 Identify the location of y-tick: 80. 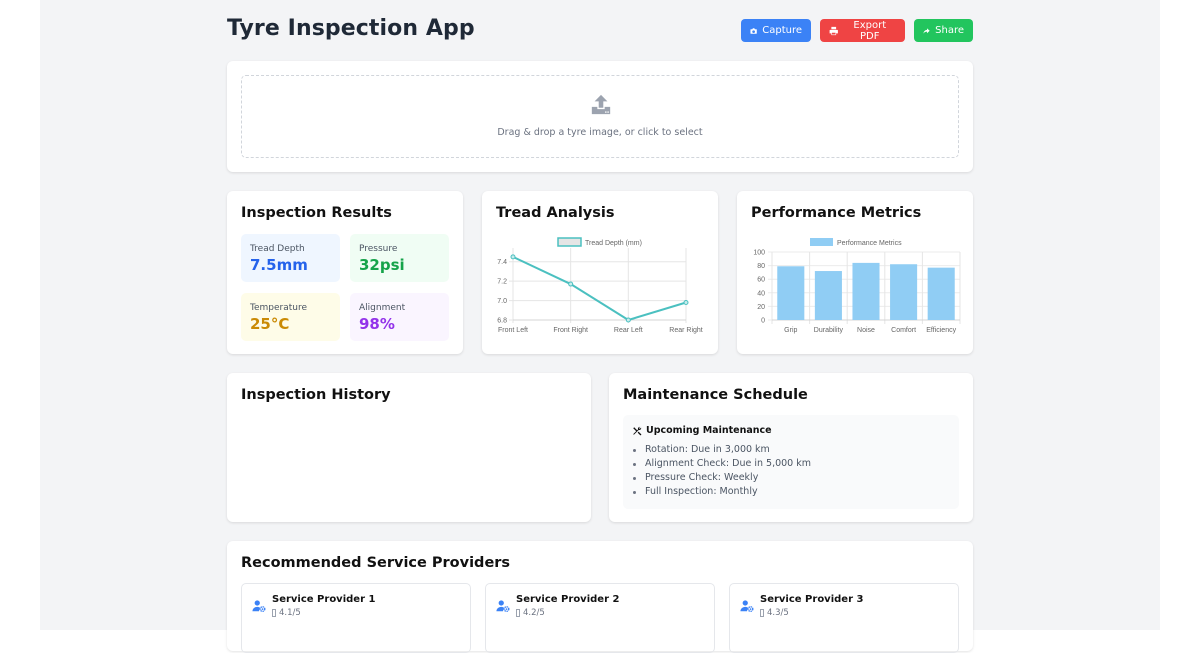
(761, 266).